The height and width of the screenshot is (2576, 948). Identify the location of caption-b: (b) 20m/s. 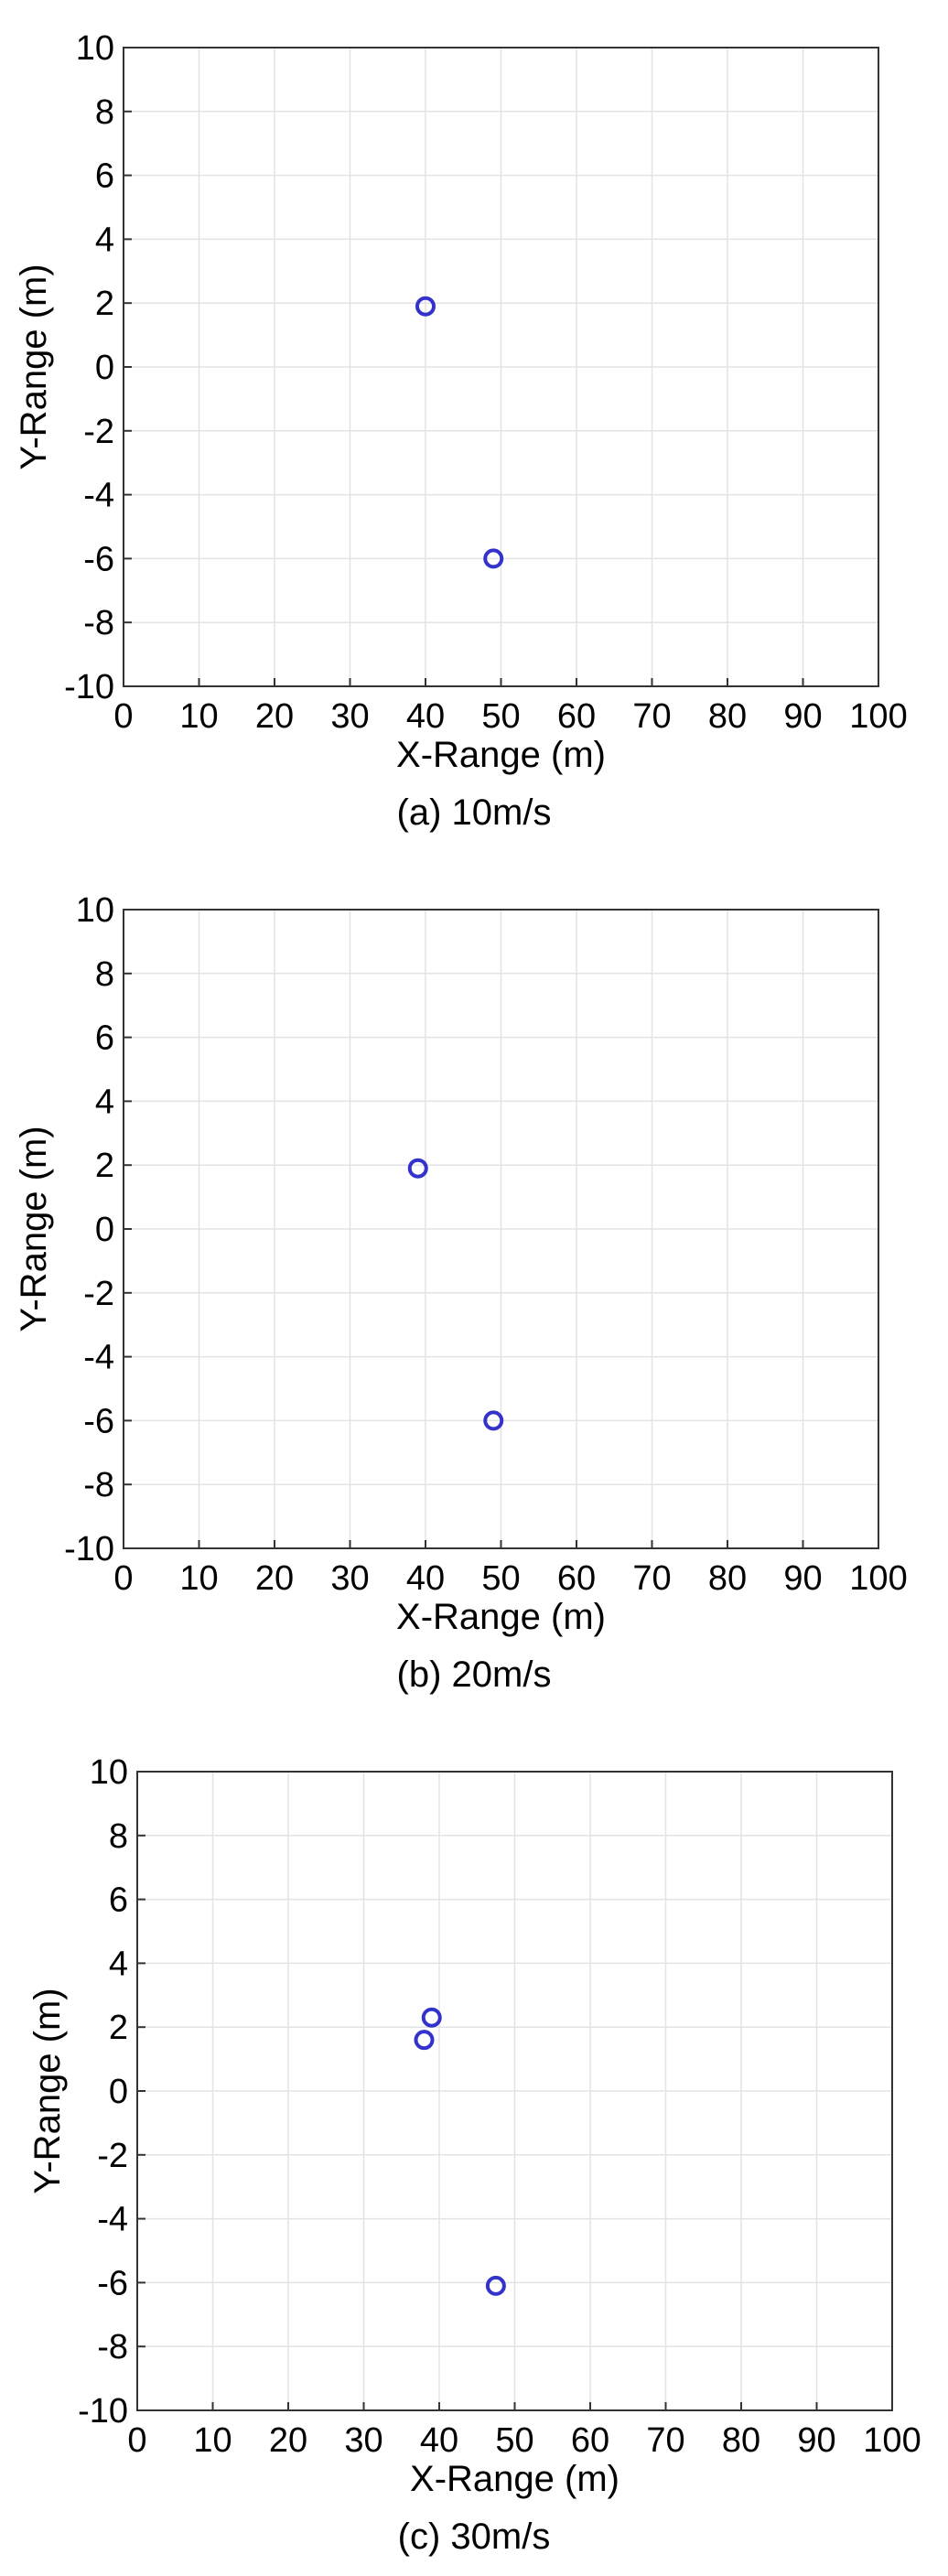
(474, 1674).